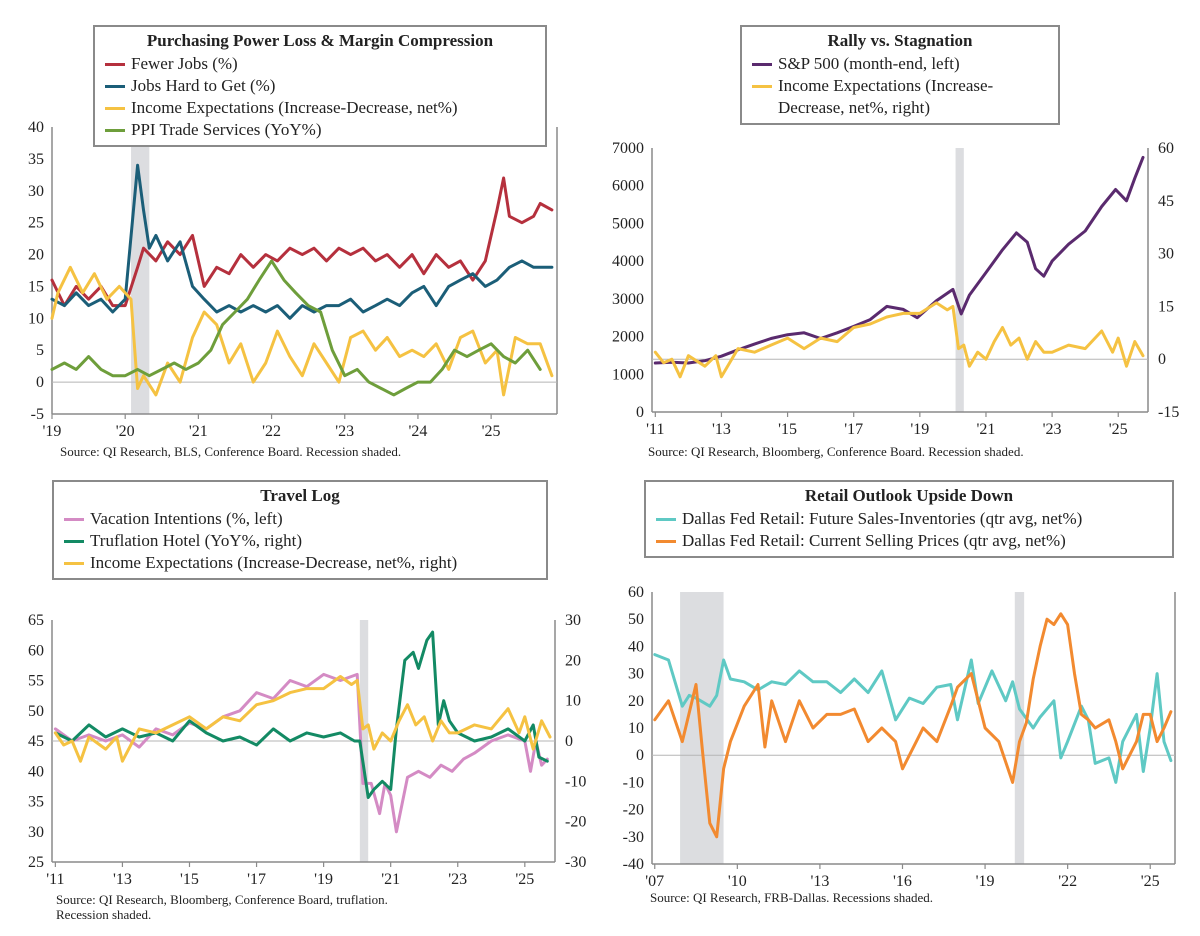 Image resolution: width=1200 pixels, height=936 pixels. Describe the element at coordinates (628, 374) in the screenshot. I see `y-tick-label: 1000` at that location.